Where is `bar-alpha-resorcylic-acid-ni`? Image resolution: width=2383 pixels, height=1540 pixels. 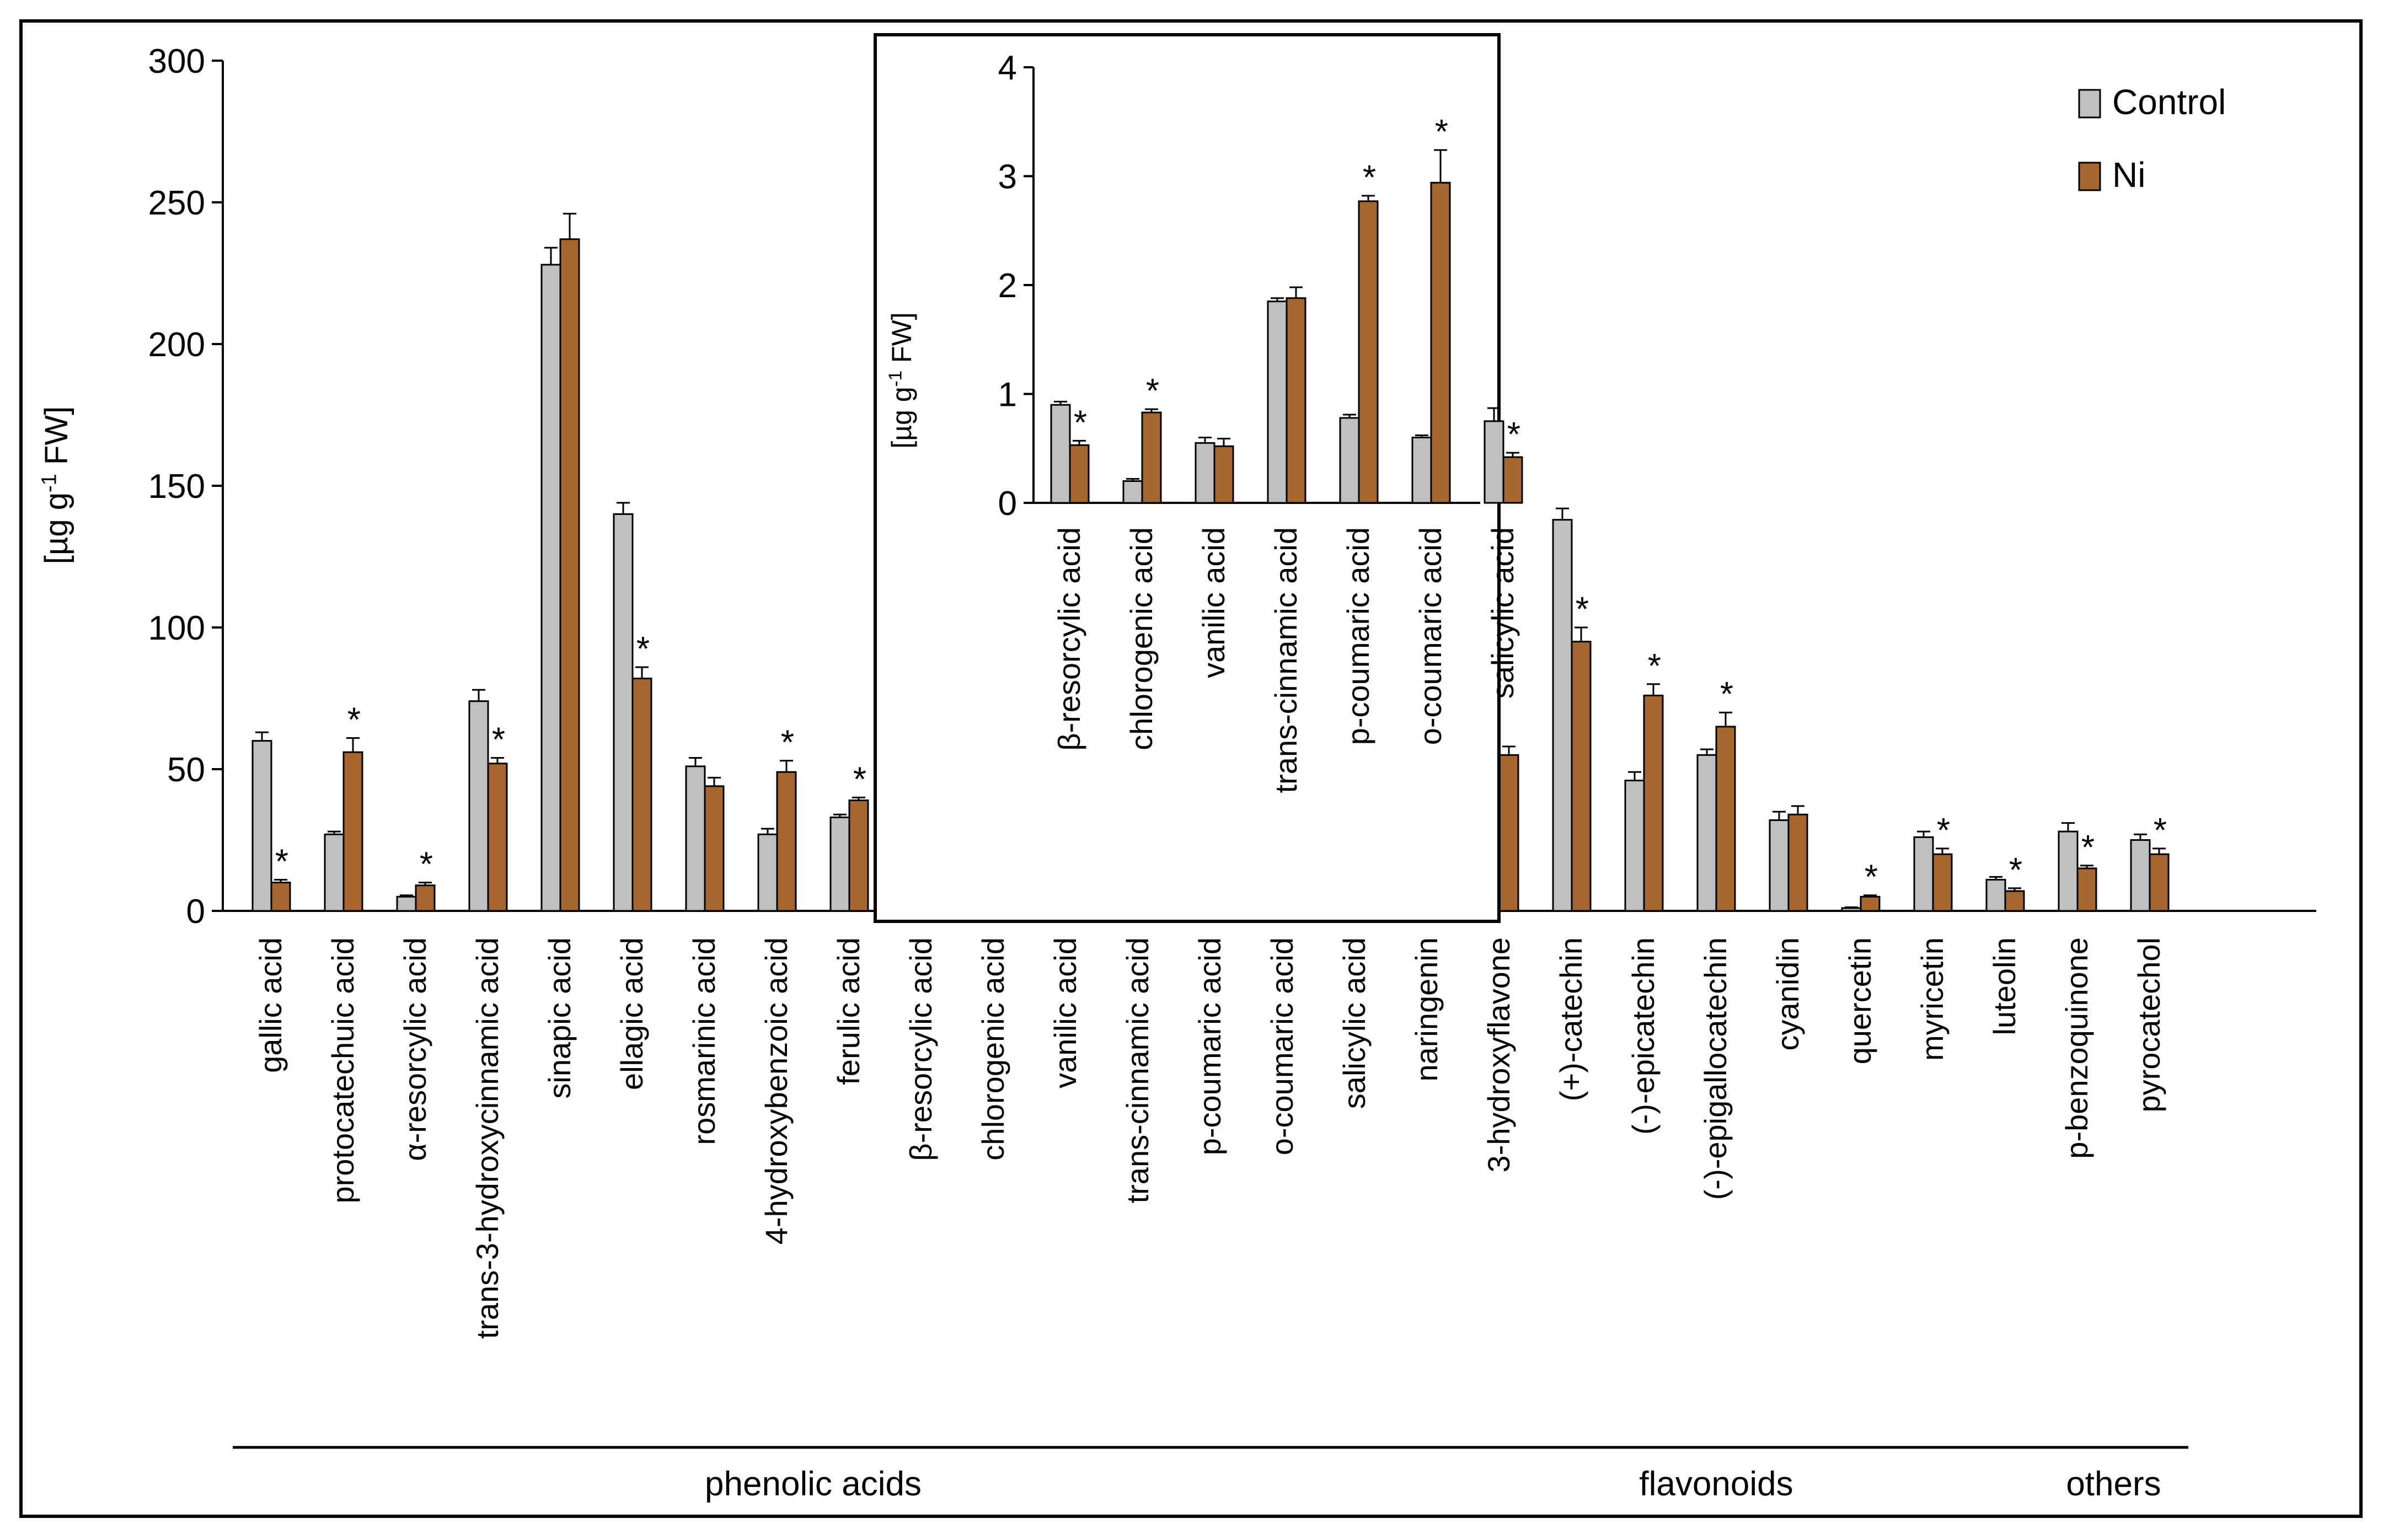 bar-alpha-resorcylic-acid-ni is located at coordinates (425, 898).